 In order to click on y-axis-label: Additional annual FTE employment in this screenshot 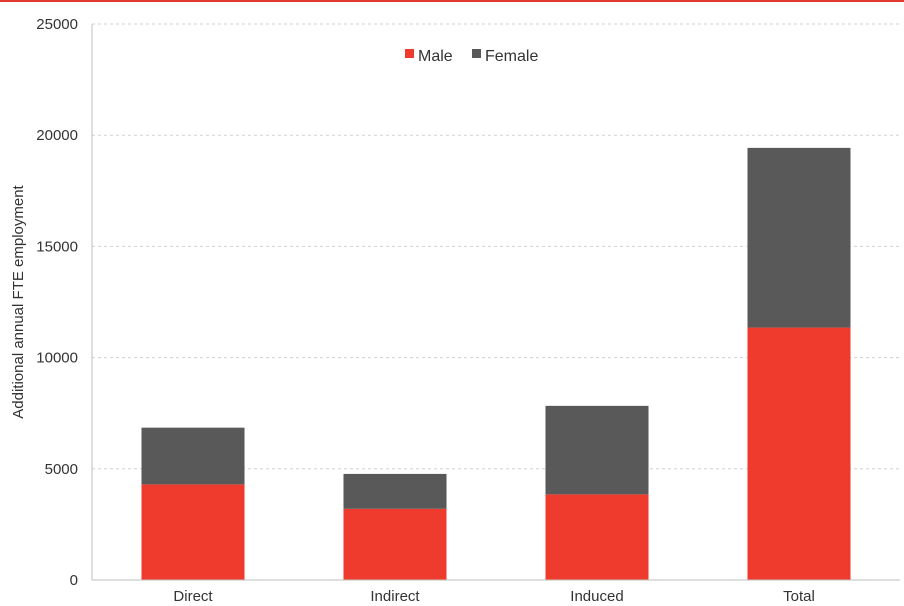, I will do `click(18, 301)`.